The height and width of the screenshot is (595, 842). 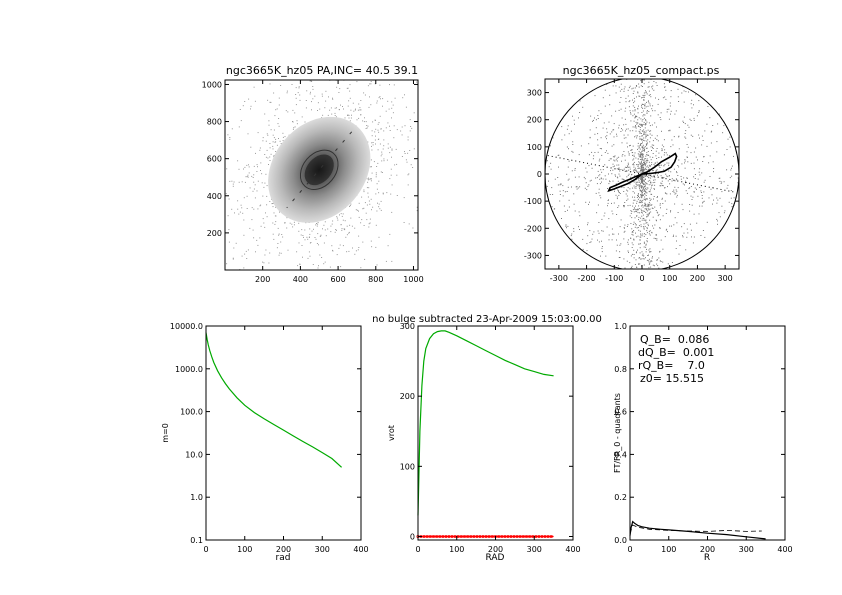 I want to click on bar-lobe, so click(x=642, y=172).